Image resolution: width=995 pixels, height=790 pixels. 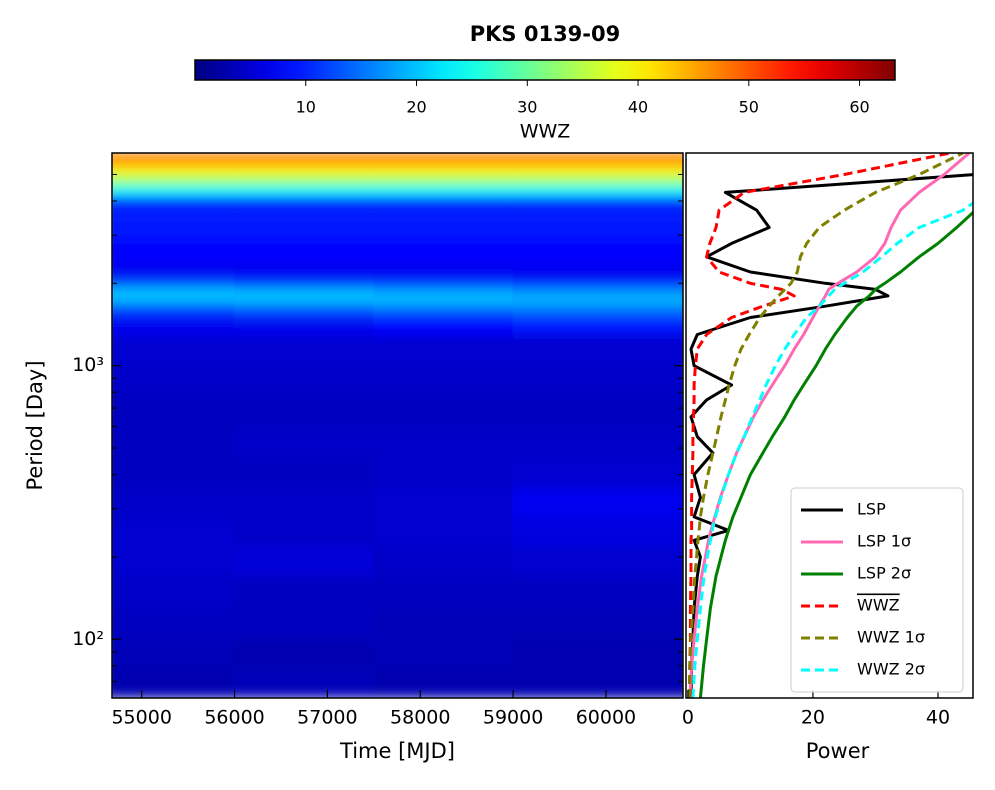 I want to click on colorbar-tick-label: 60, so click(x=859, y=107).